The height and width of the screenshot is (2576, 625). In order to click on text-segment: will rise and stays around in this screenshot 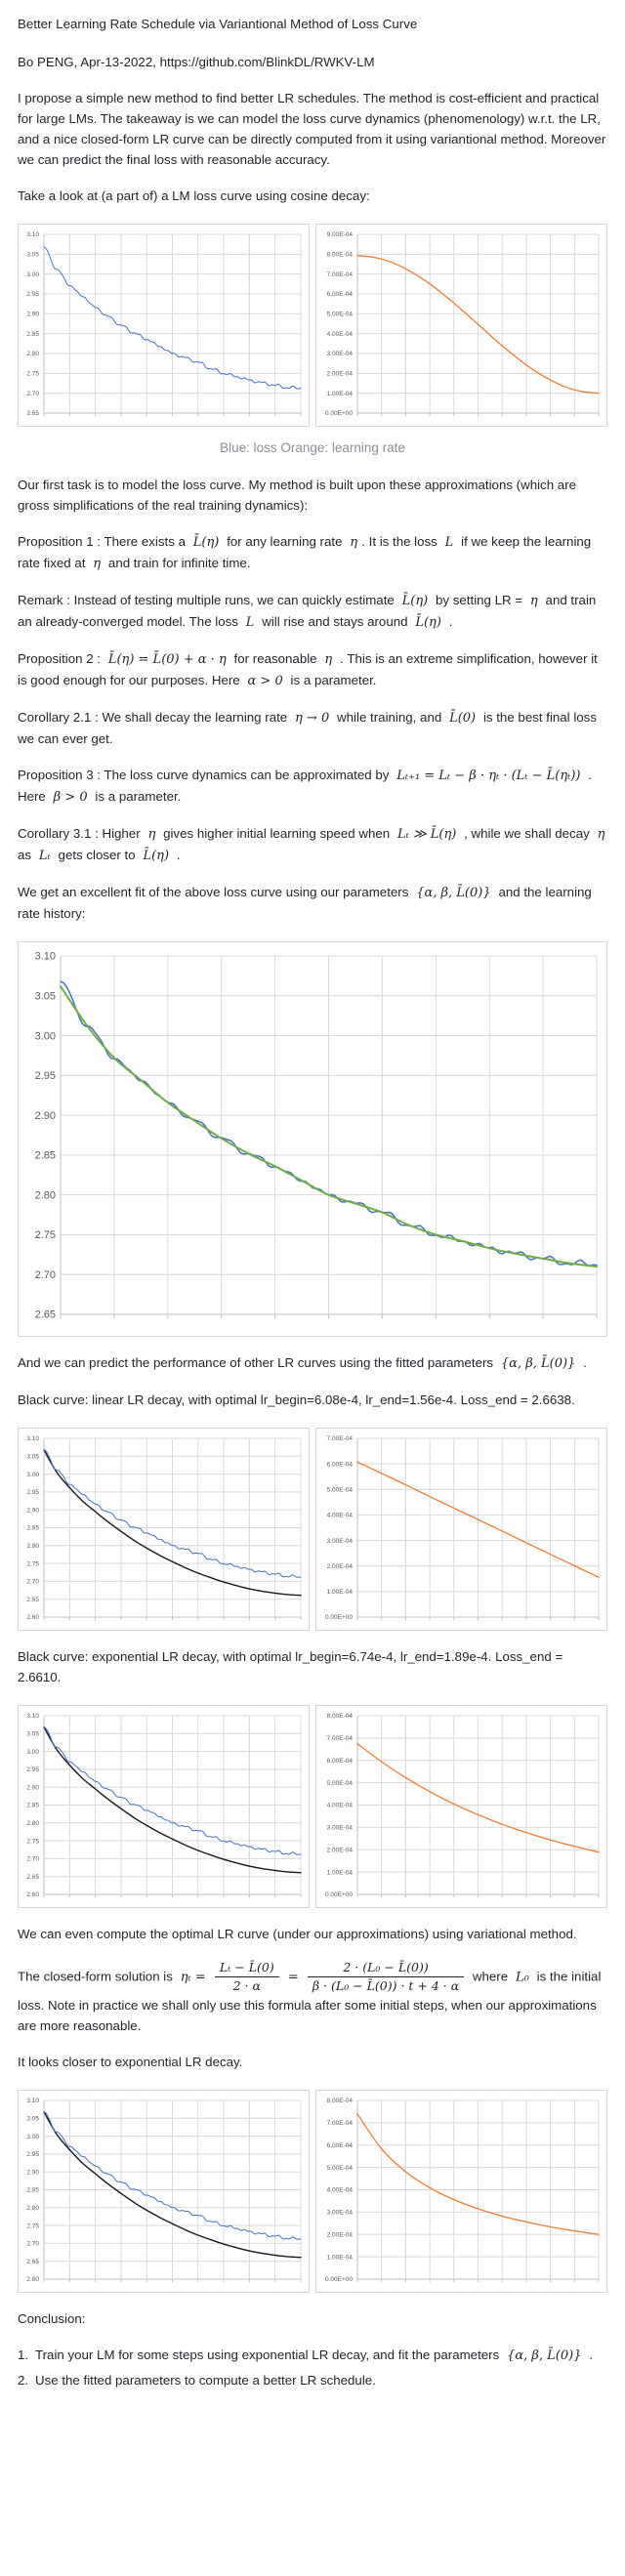, I will do `click(335, 621)`.